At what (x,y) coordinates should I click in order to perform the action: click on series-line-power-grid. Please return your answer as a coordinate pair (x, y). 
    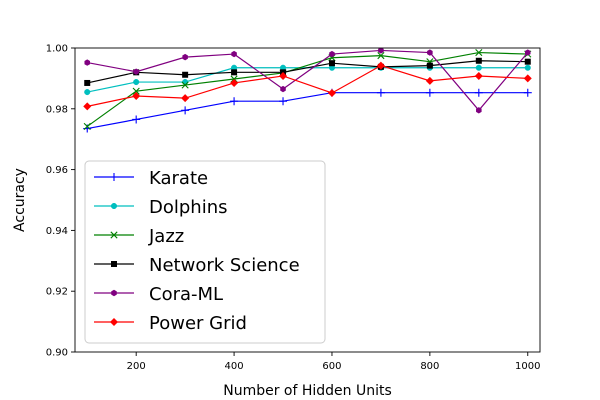
    Looking at the image, I should click on (307, 85).